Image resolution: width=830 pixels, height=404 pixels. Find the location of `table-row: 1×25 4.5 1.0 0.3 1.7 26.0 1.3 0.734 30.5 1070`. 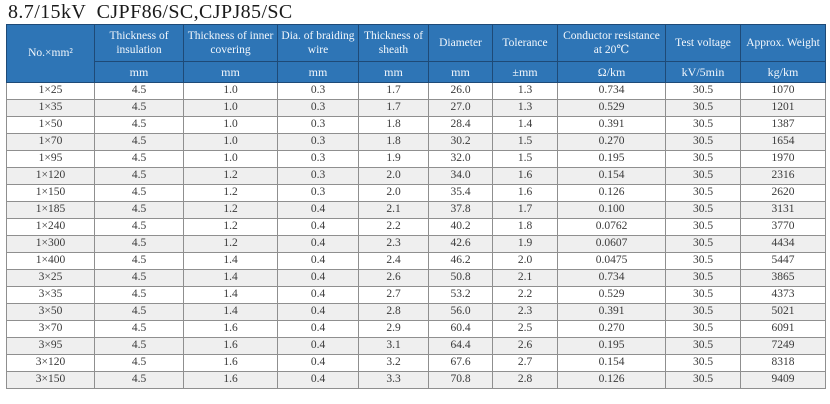

table-row: 1×25 4.5 1.0 0.3 1.7 26.0 1.3 0.734 30.5 1070 is located at coordinates (416, 91).